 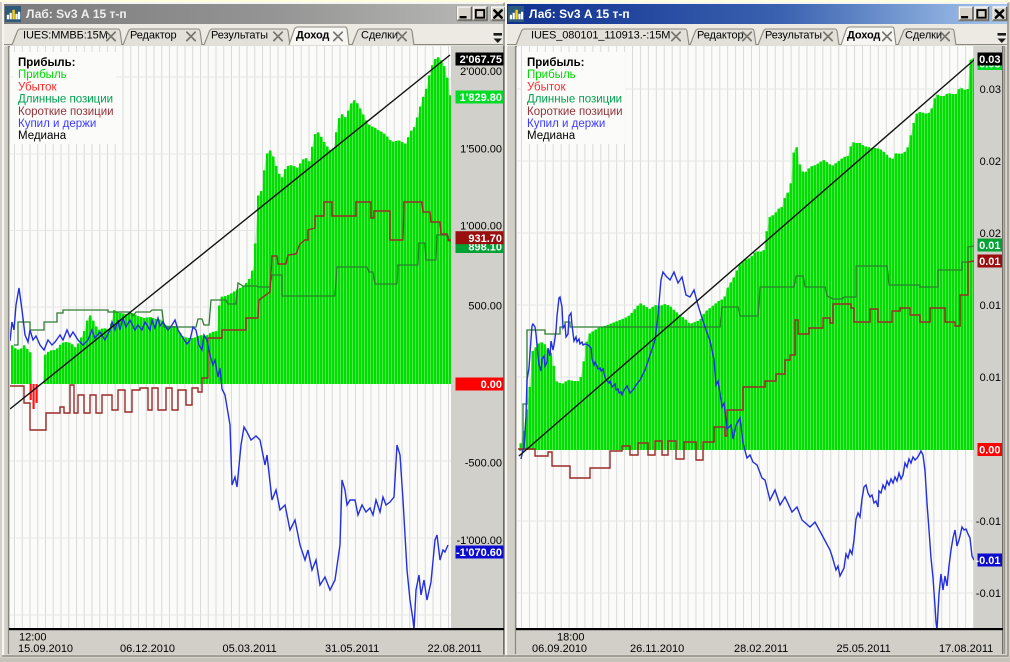 I want to click on svg-text: 500.00, so click(x=485, y=307).